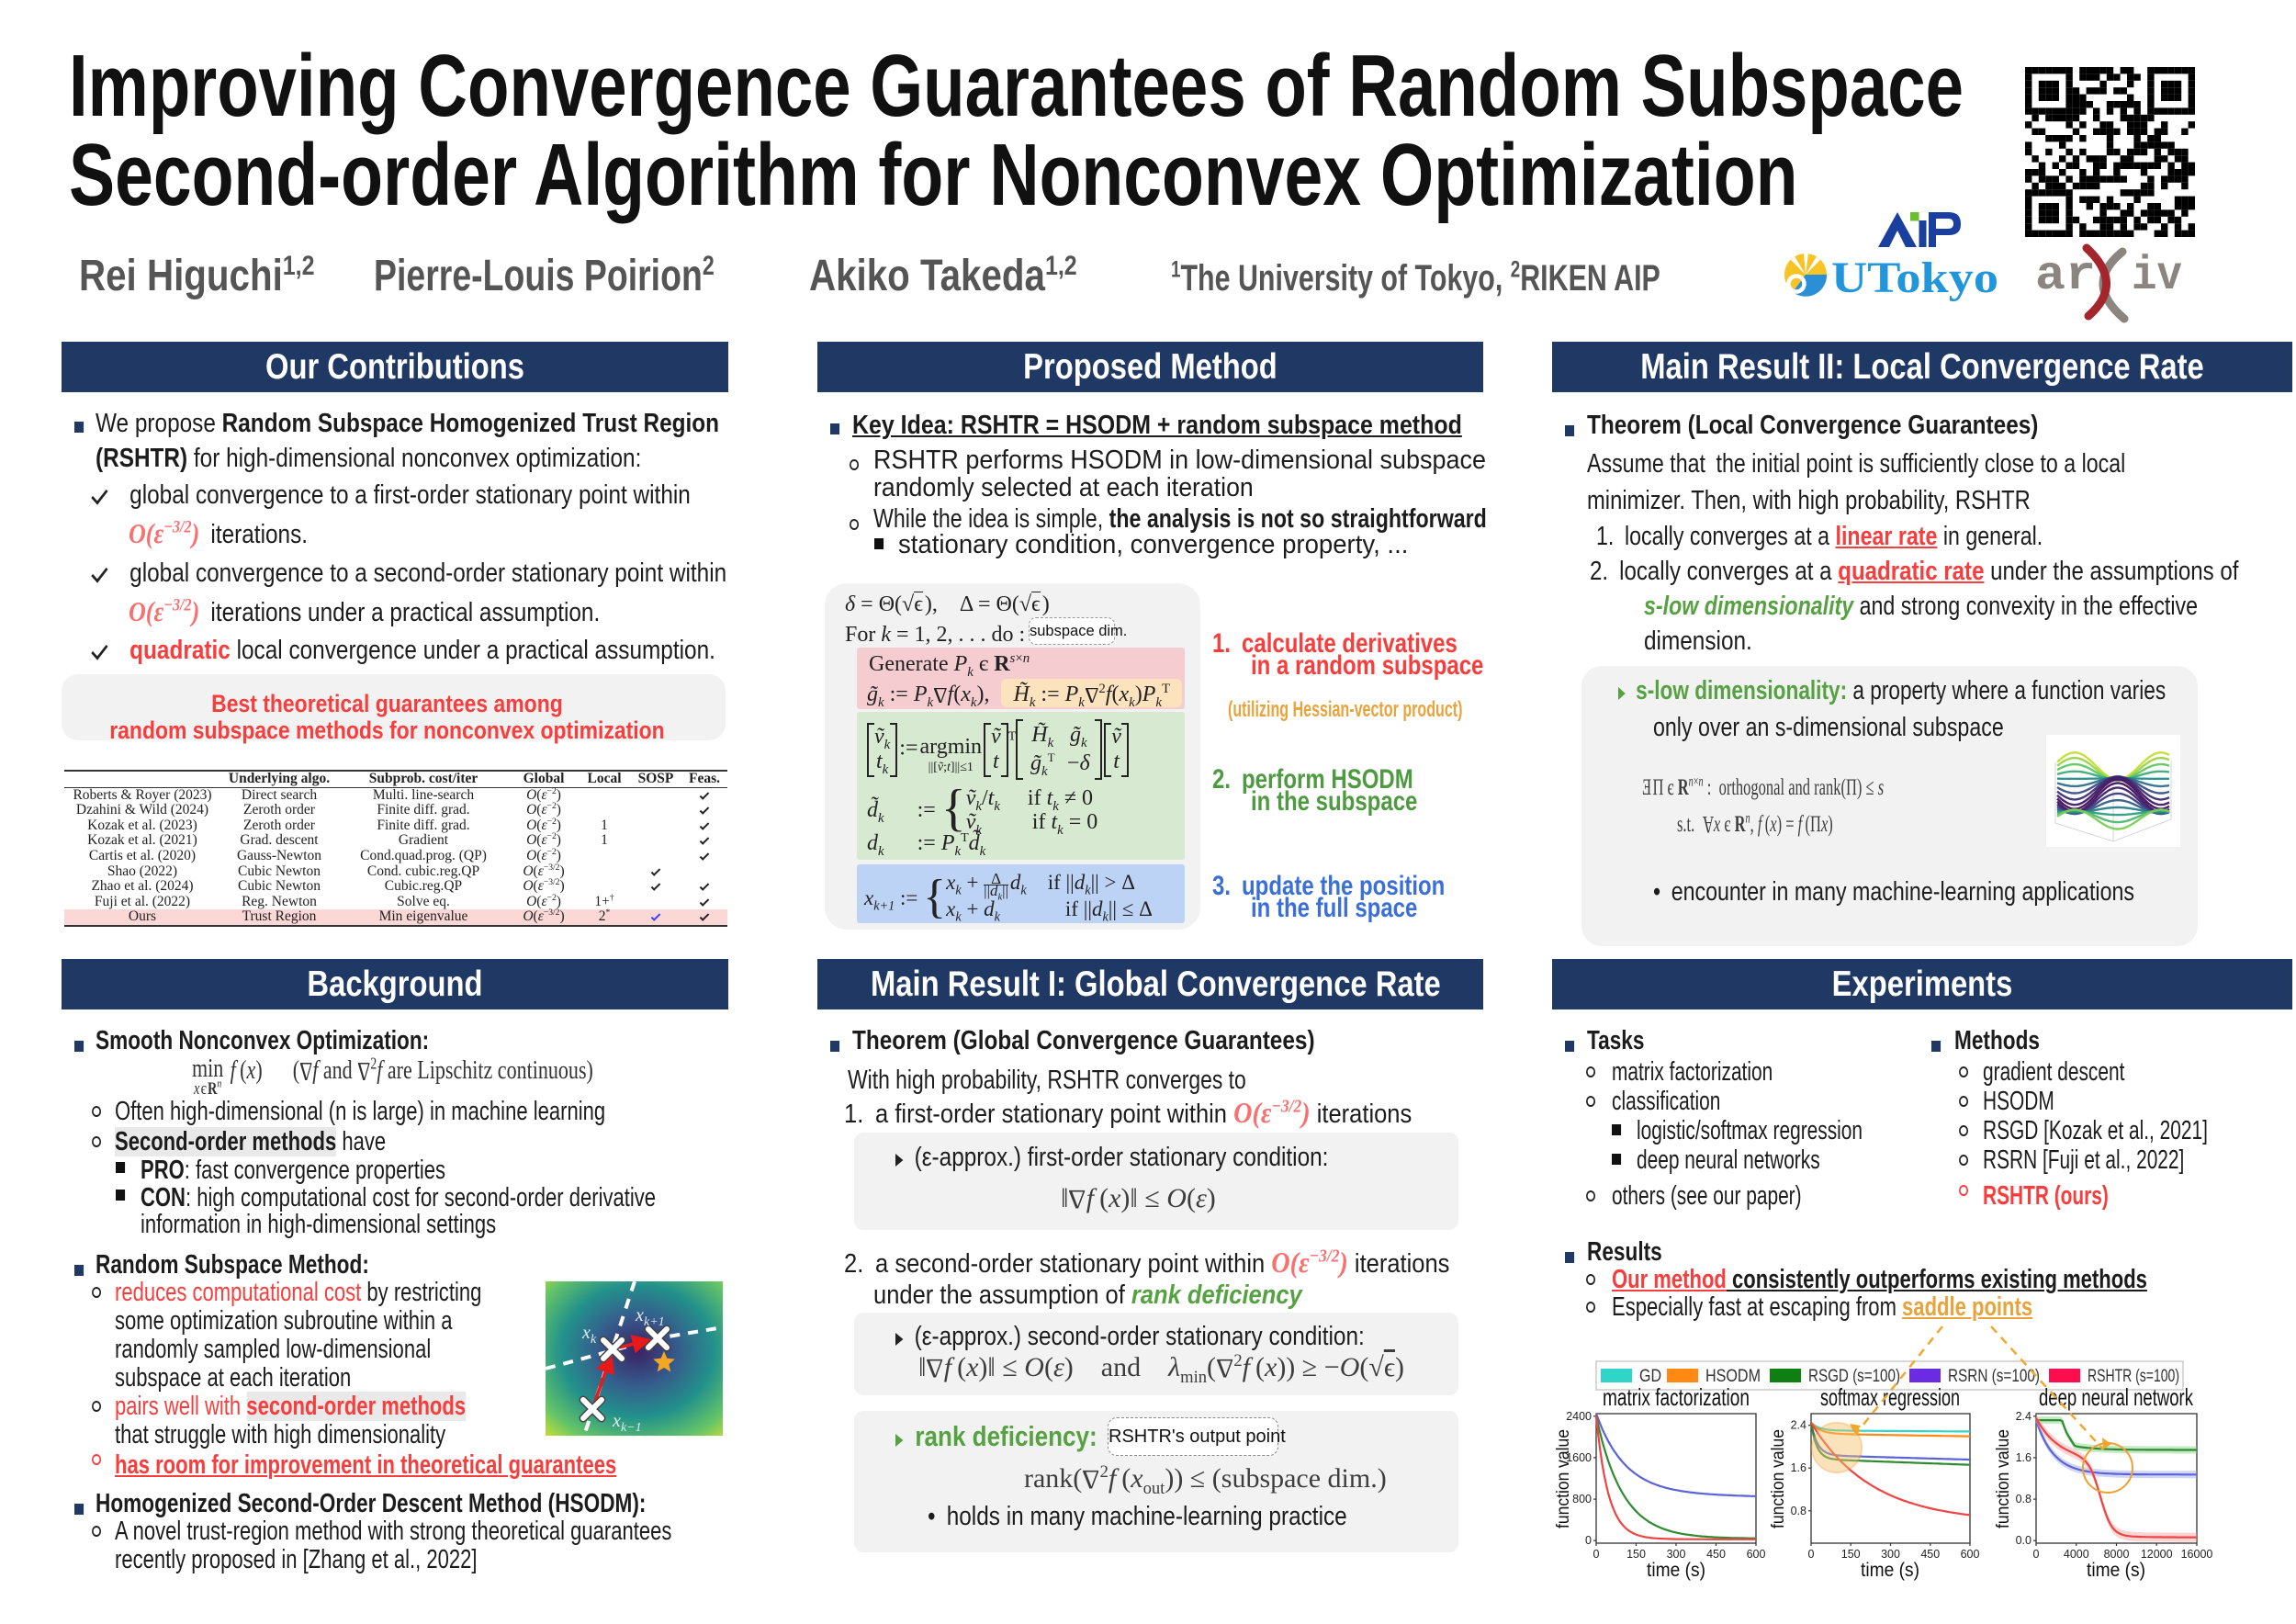 Image resolution: width=2296 pixels, height=1624 pixels. What do you see at coordinates (1994, 1376) in the screenshot?
I see `svg-text: RSRN (s=100)` at bounding box center [1994, 1376].